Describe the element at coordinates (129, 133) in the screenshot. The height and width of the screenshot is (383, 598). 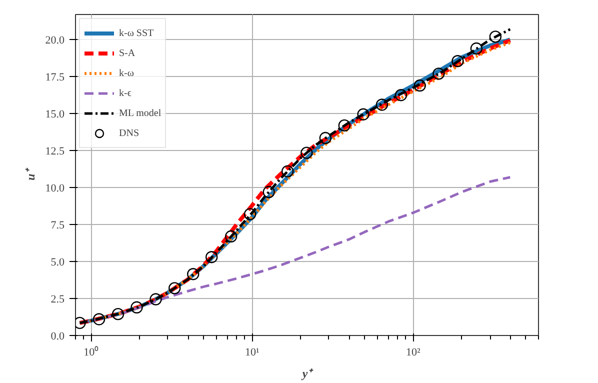
I see `legend-label: DNS` at that location.